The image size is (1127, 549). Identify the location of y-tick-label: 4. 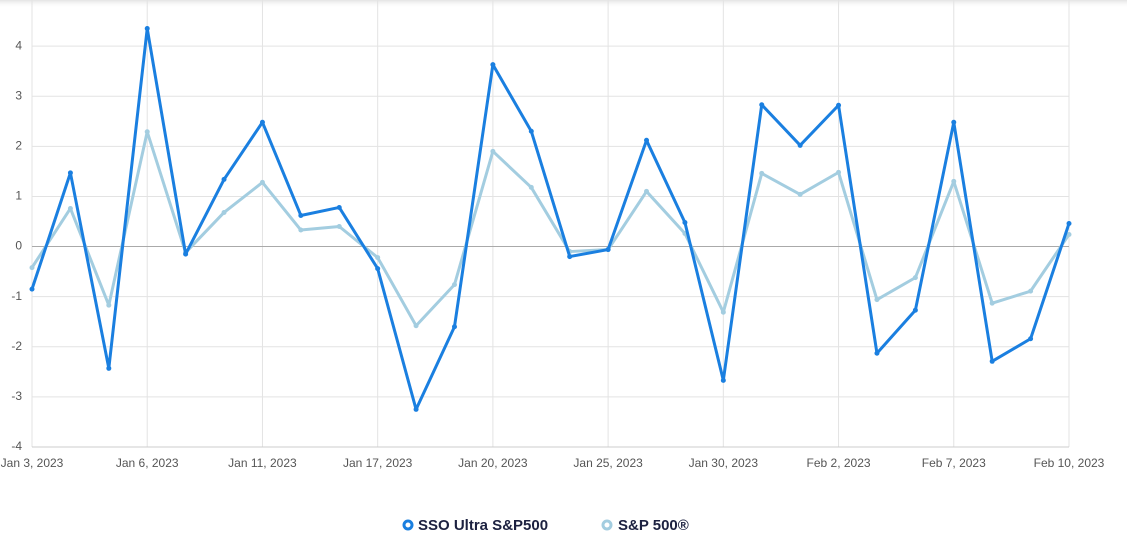
(18, 45).